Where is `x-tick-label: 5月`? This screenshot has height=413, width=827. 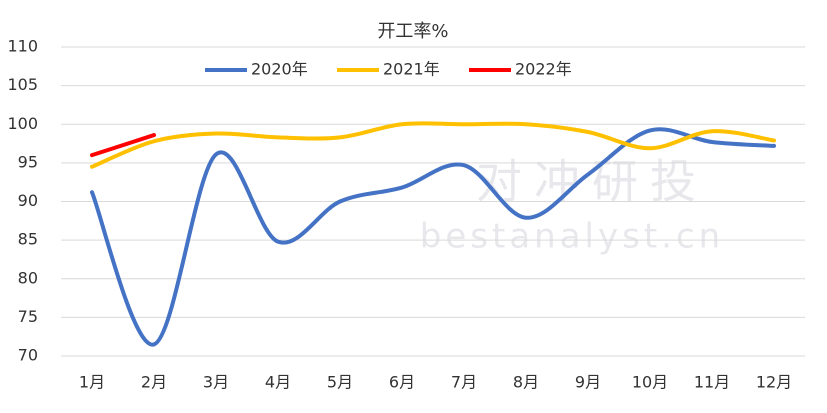 x-tick-label: 5月 is located at coordinates (340, 382).